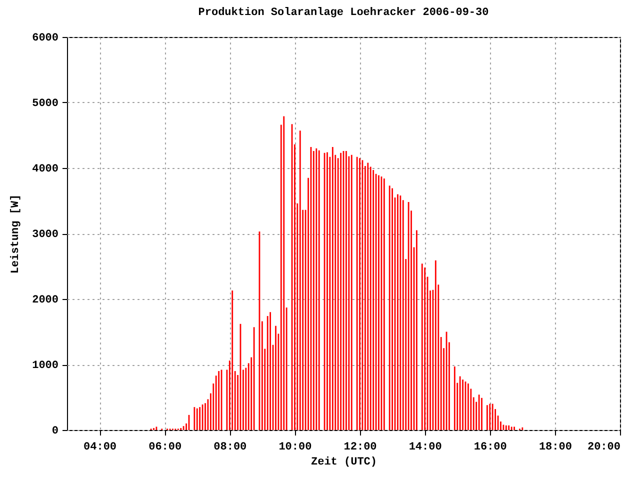  I want to click on chart-title: Produktion Solaranlage Loehracker 2006-09-30, so click(343, 13).